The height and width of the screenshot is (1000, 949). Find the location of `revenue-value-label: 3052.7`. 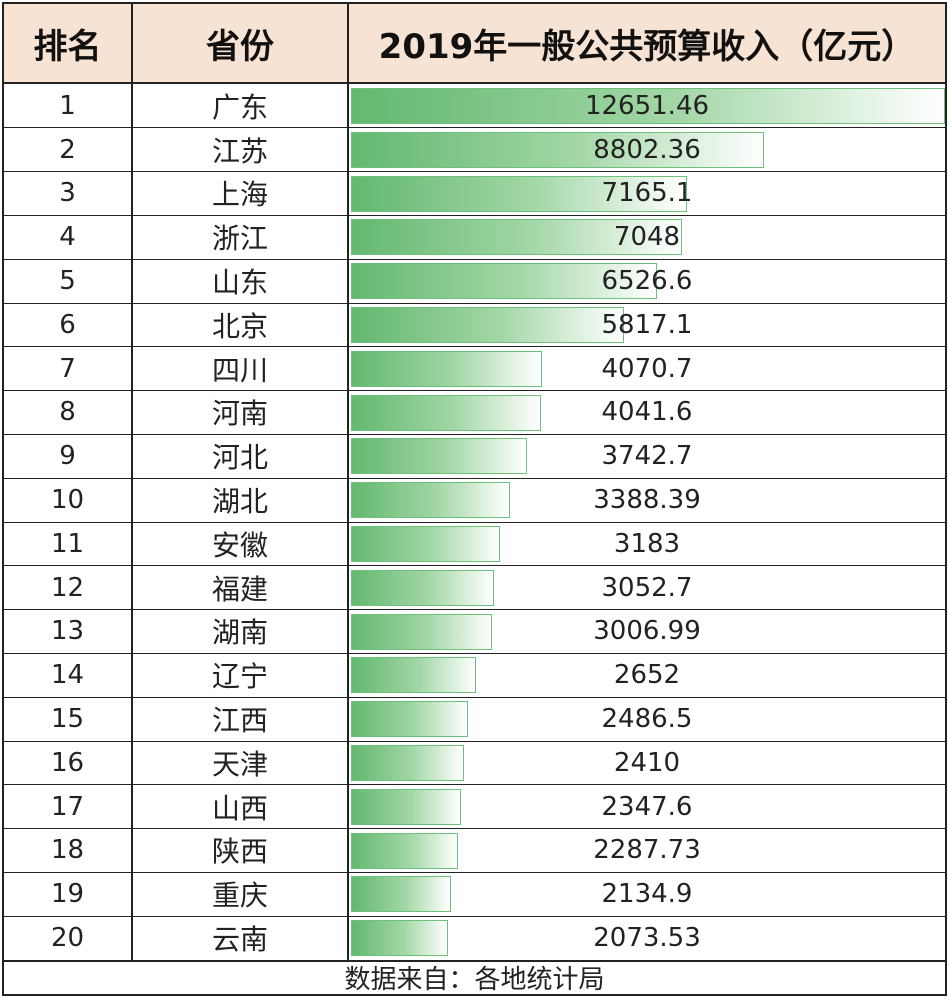

revenue-value-label: 3052.7 is located at coordinates (647, 587).